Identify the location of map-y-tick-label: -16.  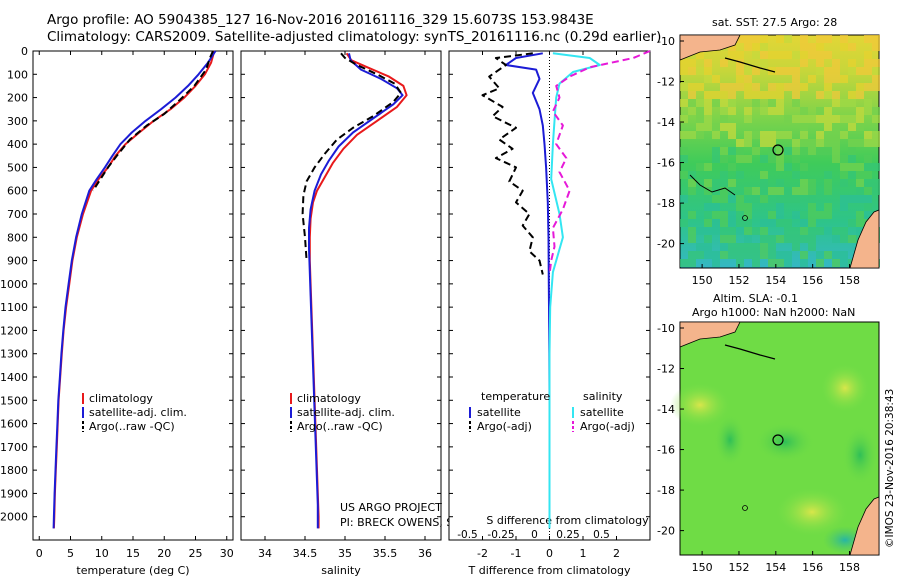
(666, 450).